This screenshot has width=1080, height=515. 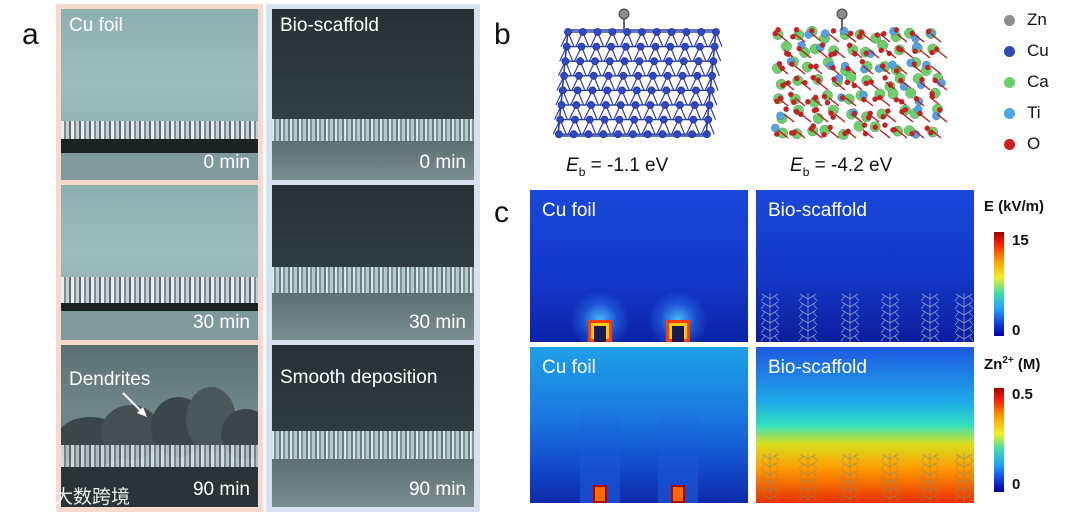 What do you see at coordinates (373, 426) in the screenshot?
I see `bio-scaffold-90min-image: Smooth deposition 90 min` at bounding box center [373, 426].